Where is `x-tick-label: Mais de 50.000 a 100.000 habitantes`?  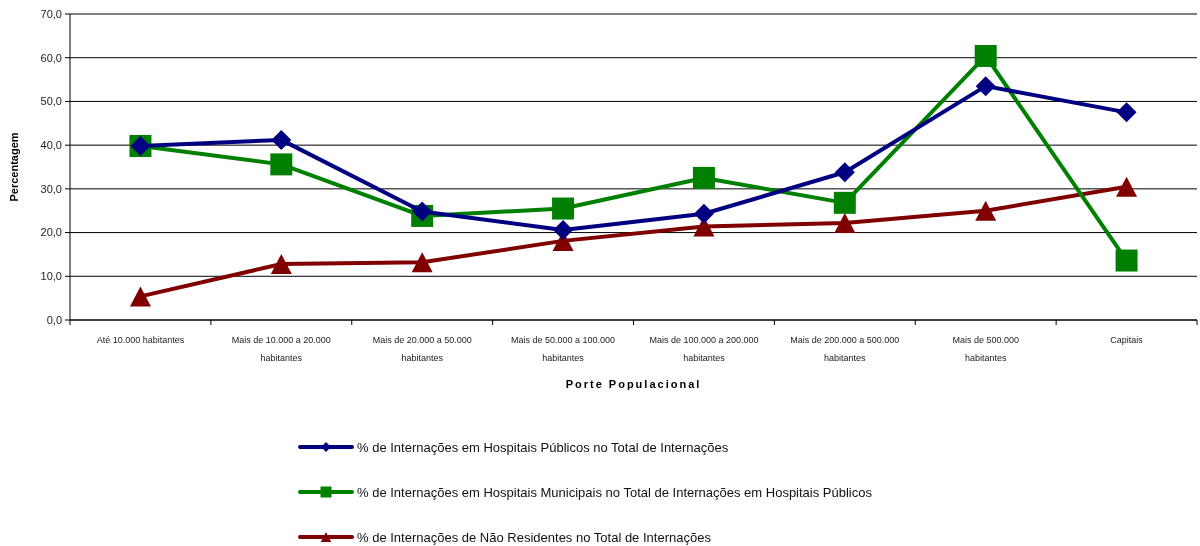 x-tick-label: Mais de 50.000 a 100.000 habitantes is located at coordinates (563, 349).